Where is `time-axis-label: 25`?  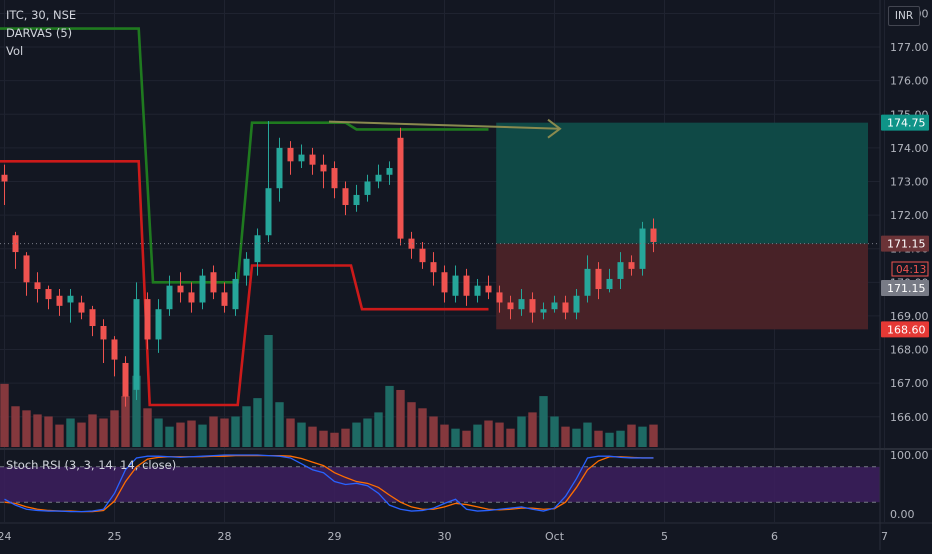 time-axis-label: 25 is located at coordinates (115, 536).